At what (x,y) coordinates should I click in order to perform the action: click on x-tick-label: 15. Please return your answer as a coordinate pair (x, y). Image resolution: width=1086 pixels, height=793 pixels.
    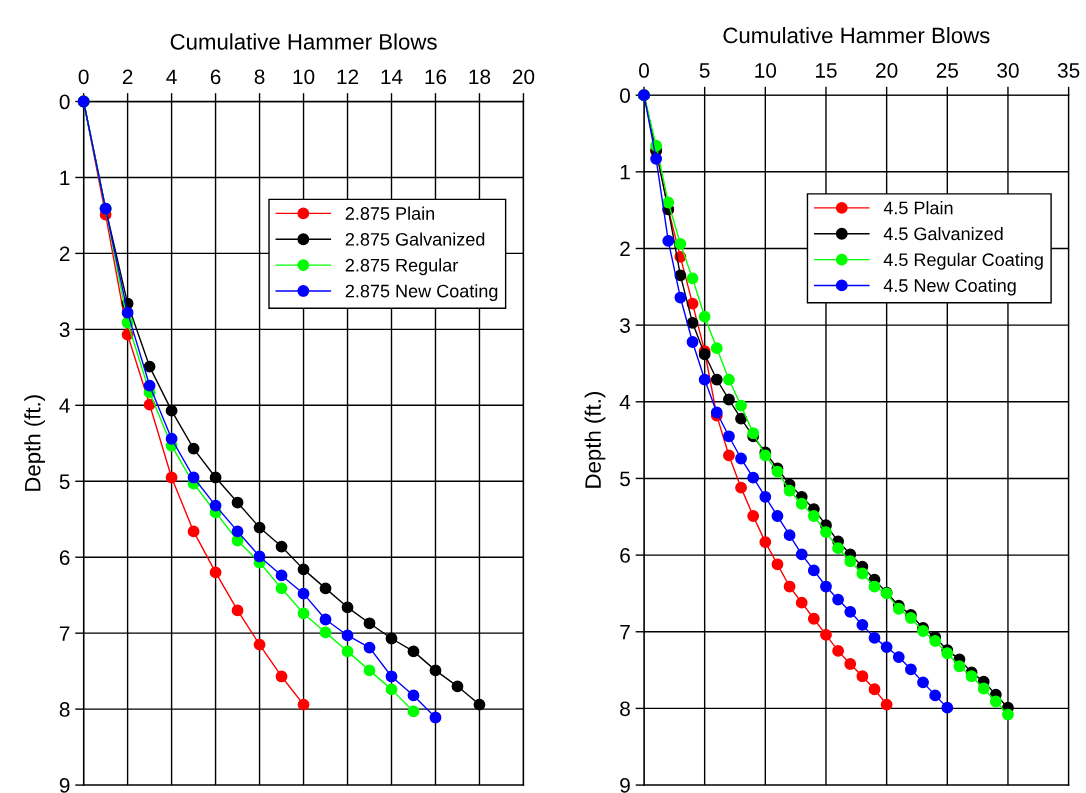
    Looking at the image, I should click on (826, 70).